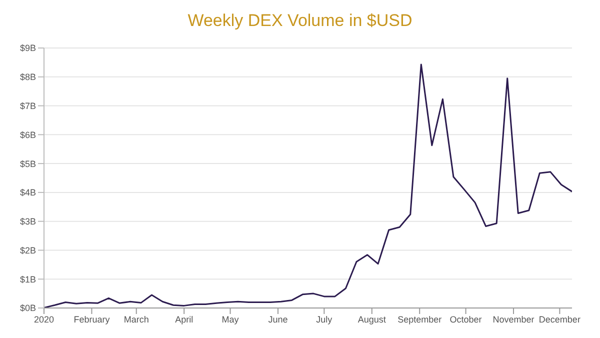 The image size is (600, 338). I want to click on x-tick-label: June, so click(278, 319).